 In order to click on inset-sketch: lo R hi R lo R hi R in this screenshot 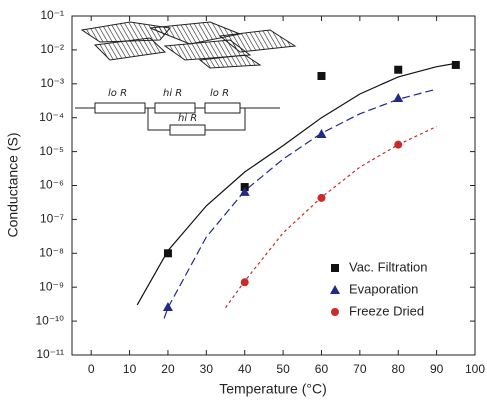, I will do `click(186, 78)`.